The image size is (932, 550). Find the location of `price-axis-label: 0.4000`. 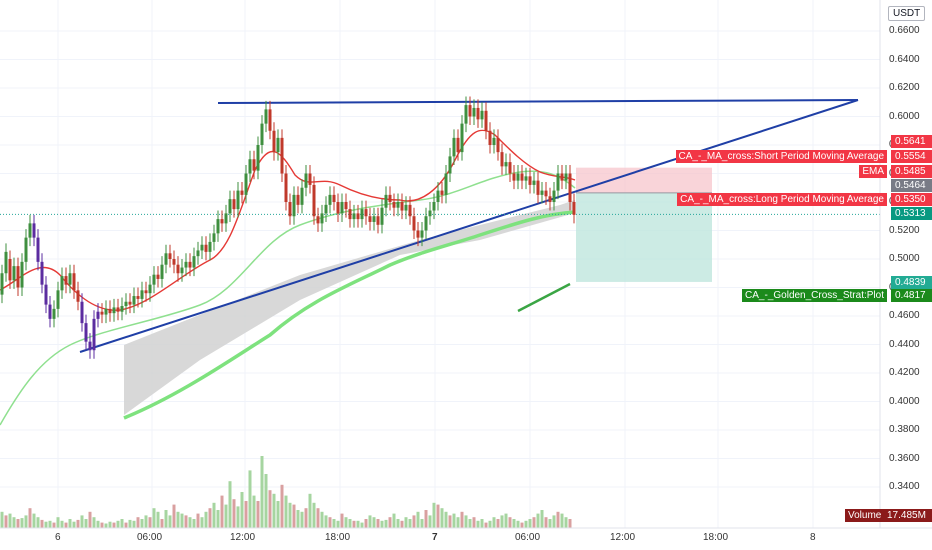

price-axis-label: 0.4000 is located at coordinates (904, 401).